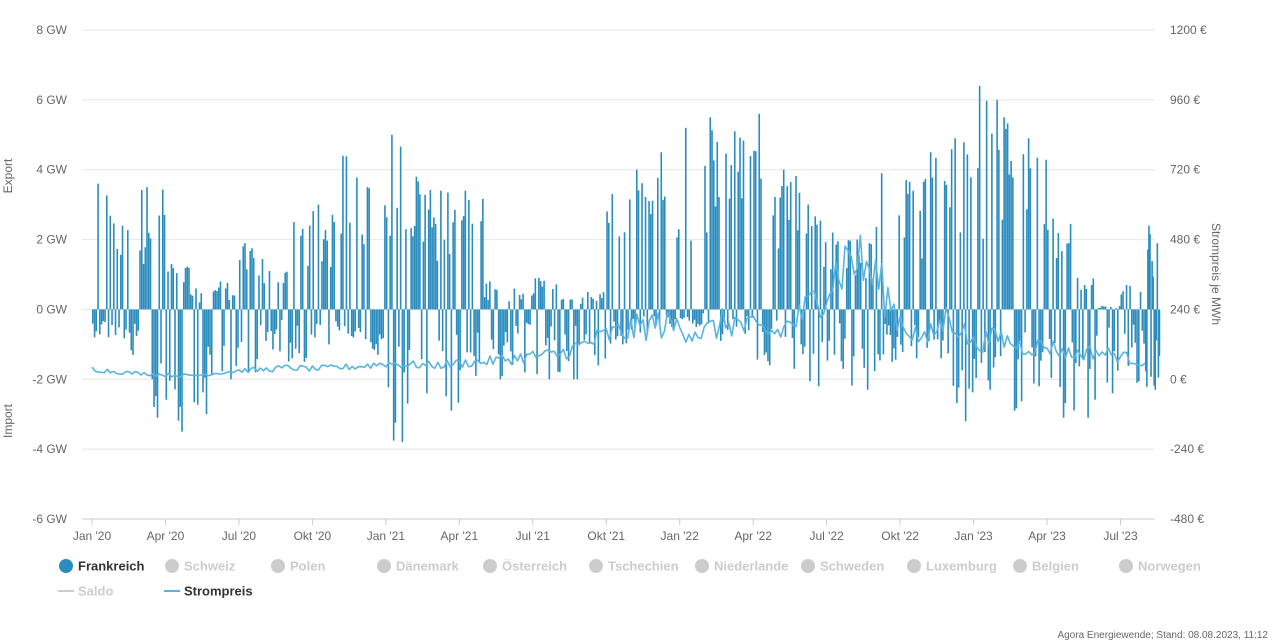  Describe the element at coordinates (900, 536) in the screenshot. I see `x-tick-label: Okt '22` at that location.